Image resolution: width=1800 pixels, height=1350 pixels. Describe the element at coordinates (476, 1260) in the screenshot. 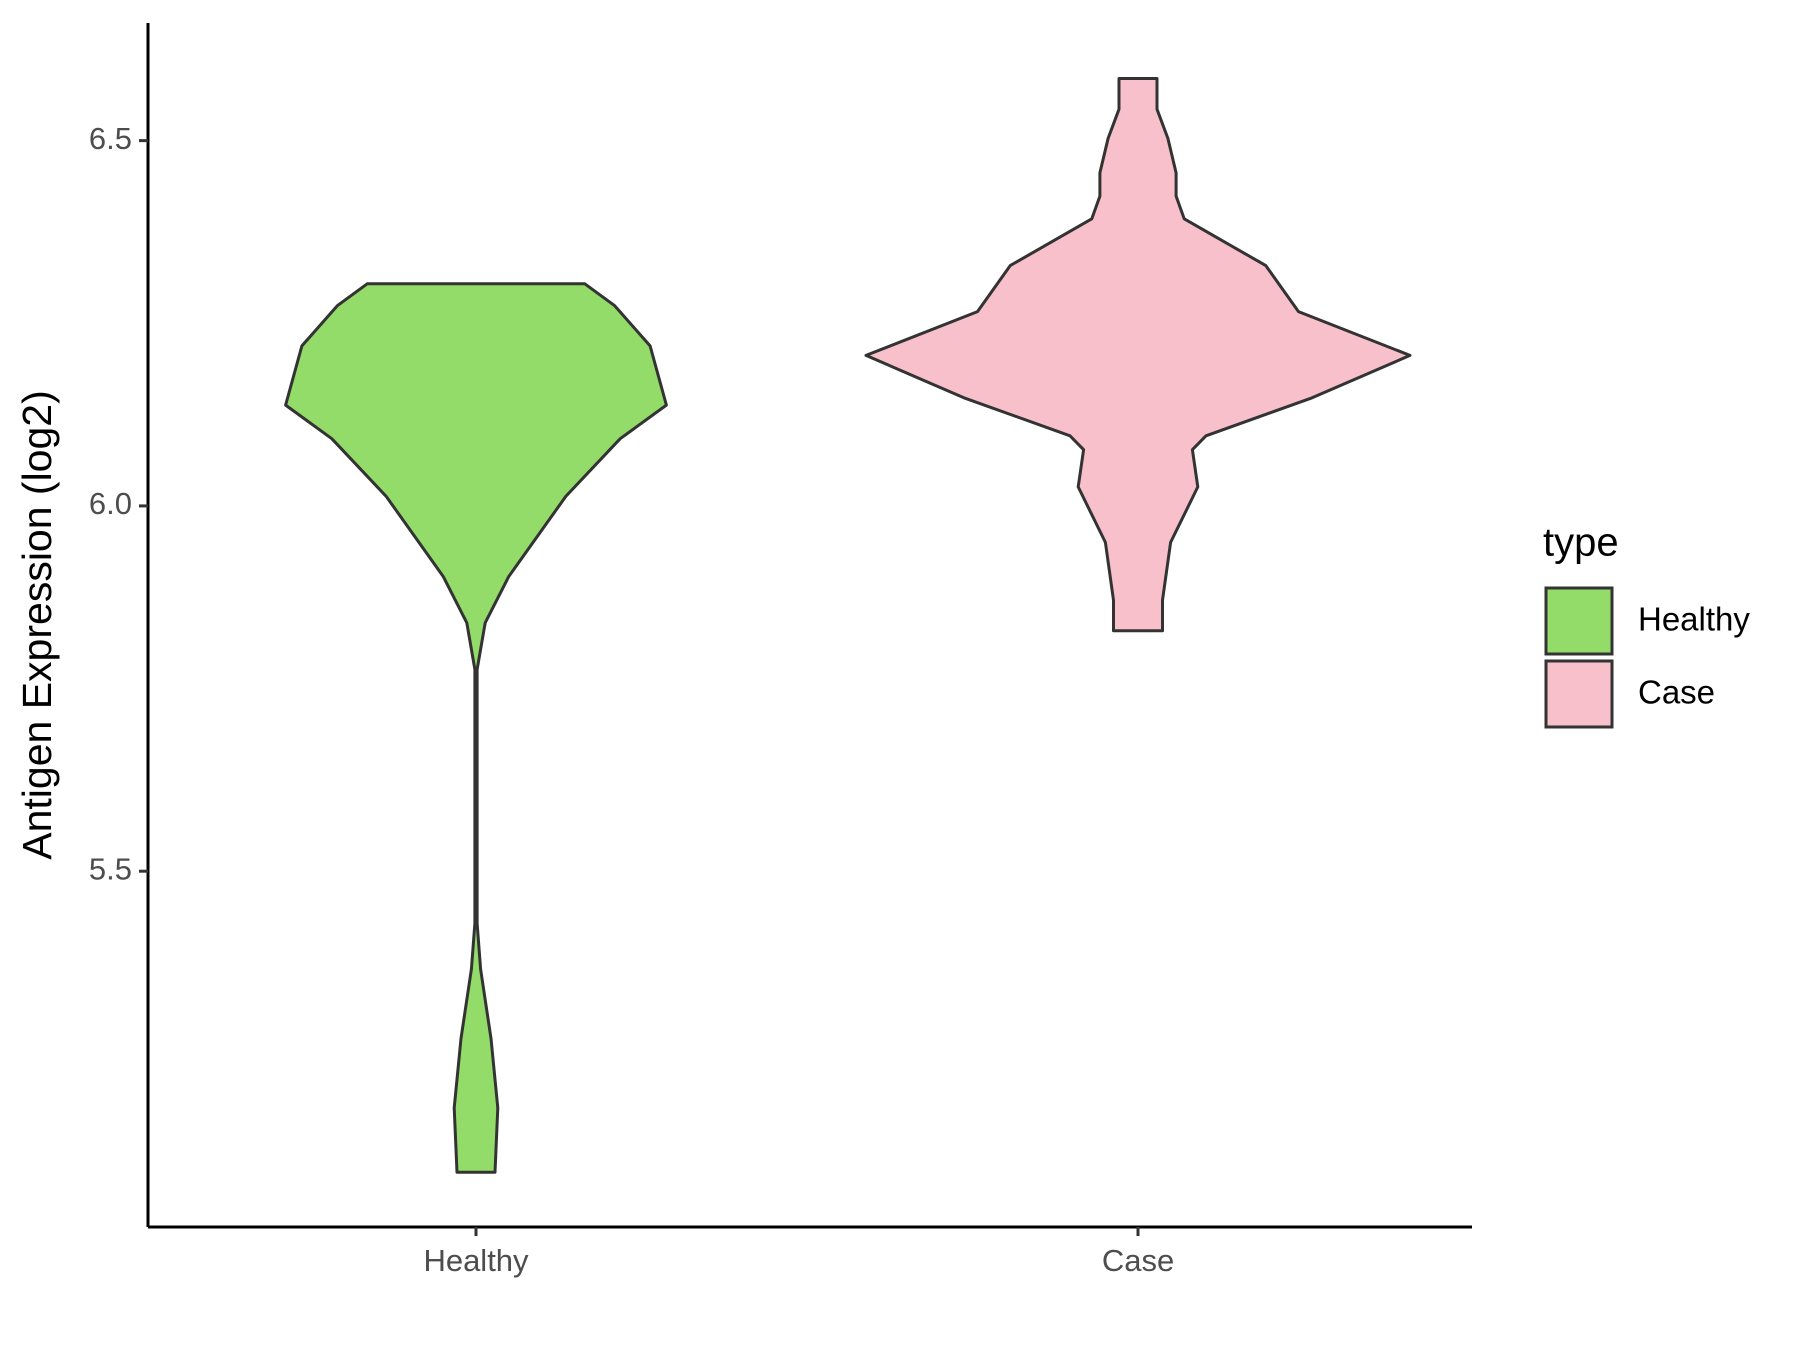

I see `x-tick-label: Healthy` at that location.